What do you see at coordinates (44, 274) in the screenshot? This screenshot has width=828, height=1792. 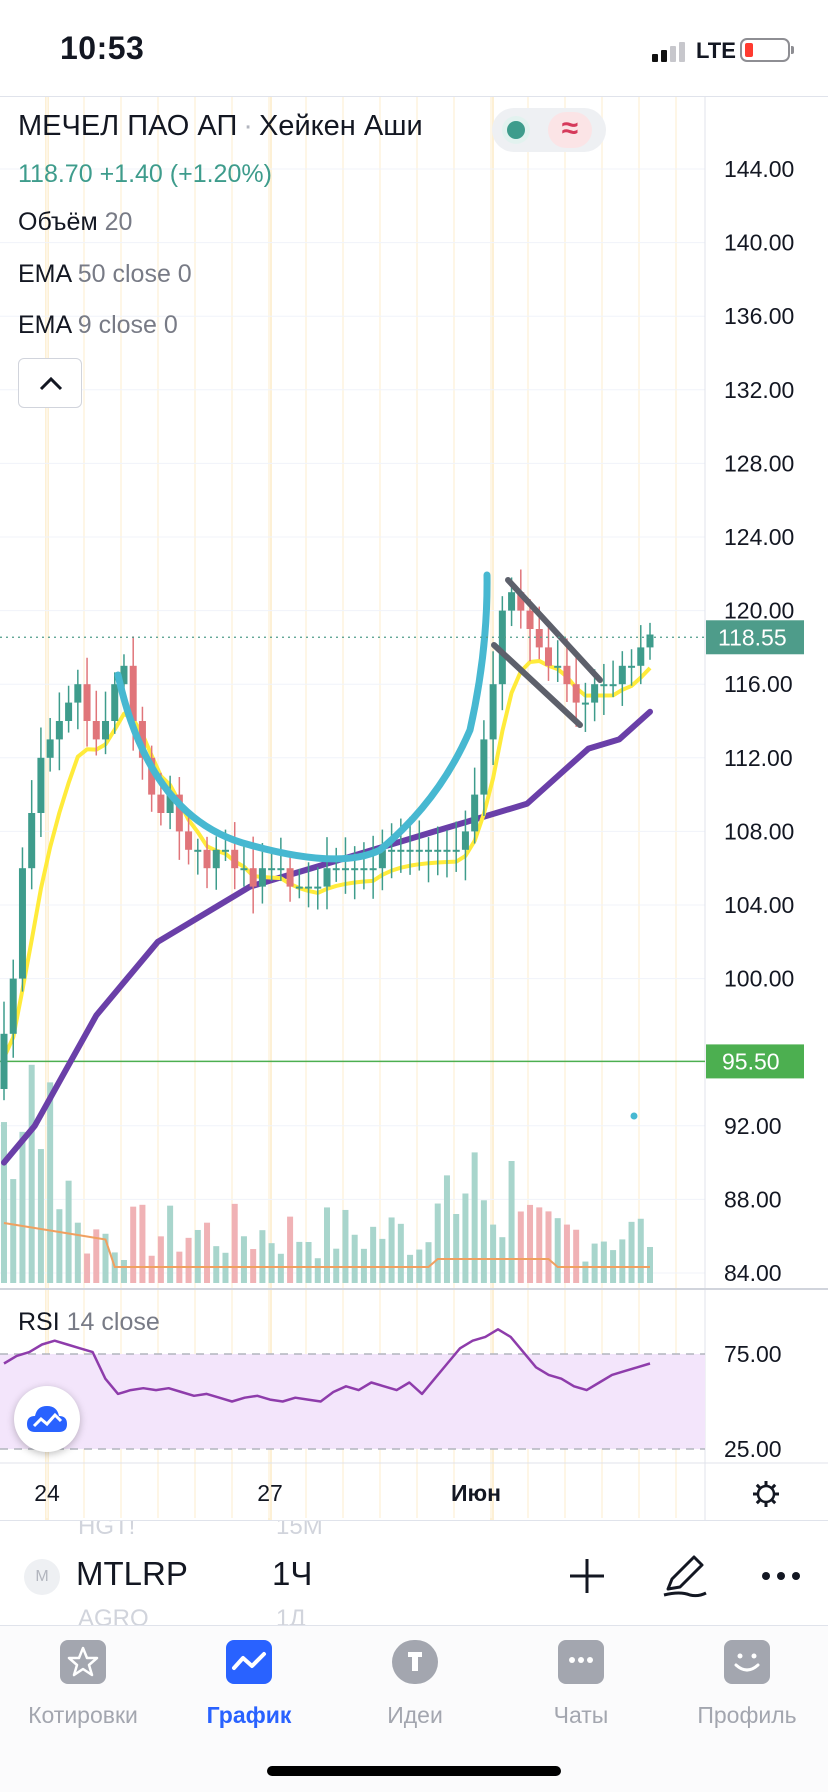 I see `ema50-label: EMA` at bounding box center [44, 274].